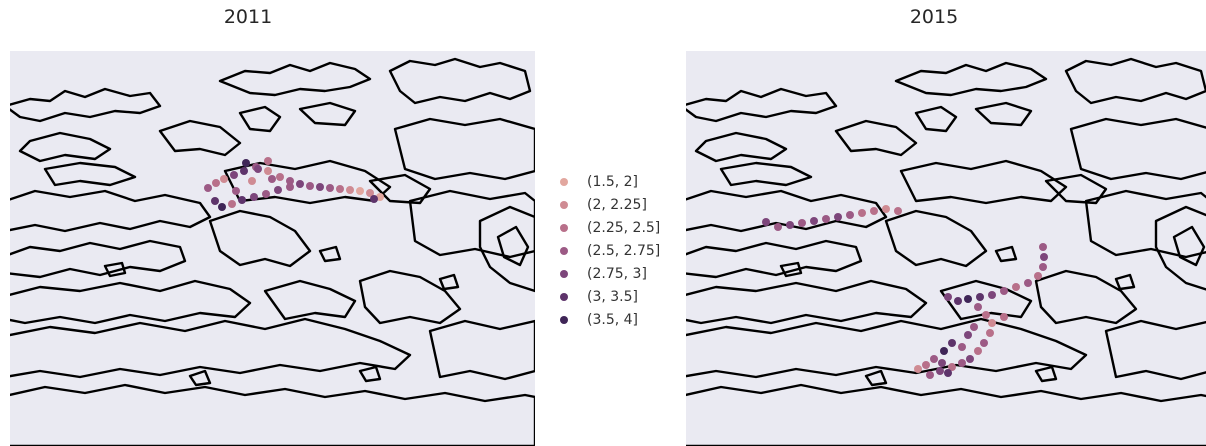  I want to click on legend-item: (2.75, 3], so click(609, 273).